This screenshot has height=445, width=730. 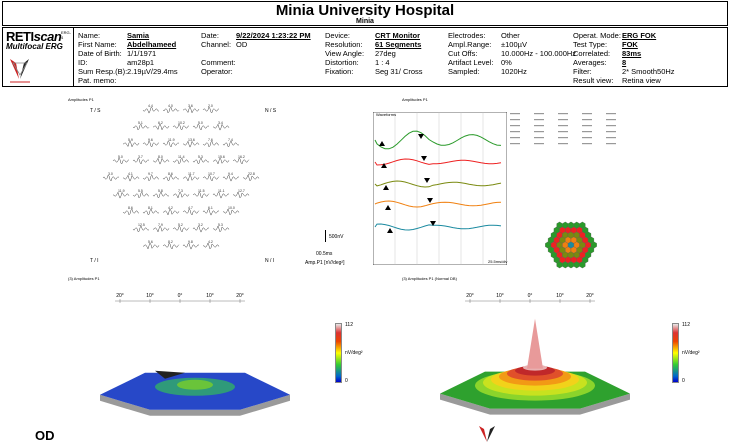 What do you see at coordinates (160, 123) in the screenshot?
I see `segment-value: 6.2` at bounding box center [160, 123].